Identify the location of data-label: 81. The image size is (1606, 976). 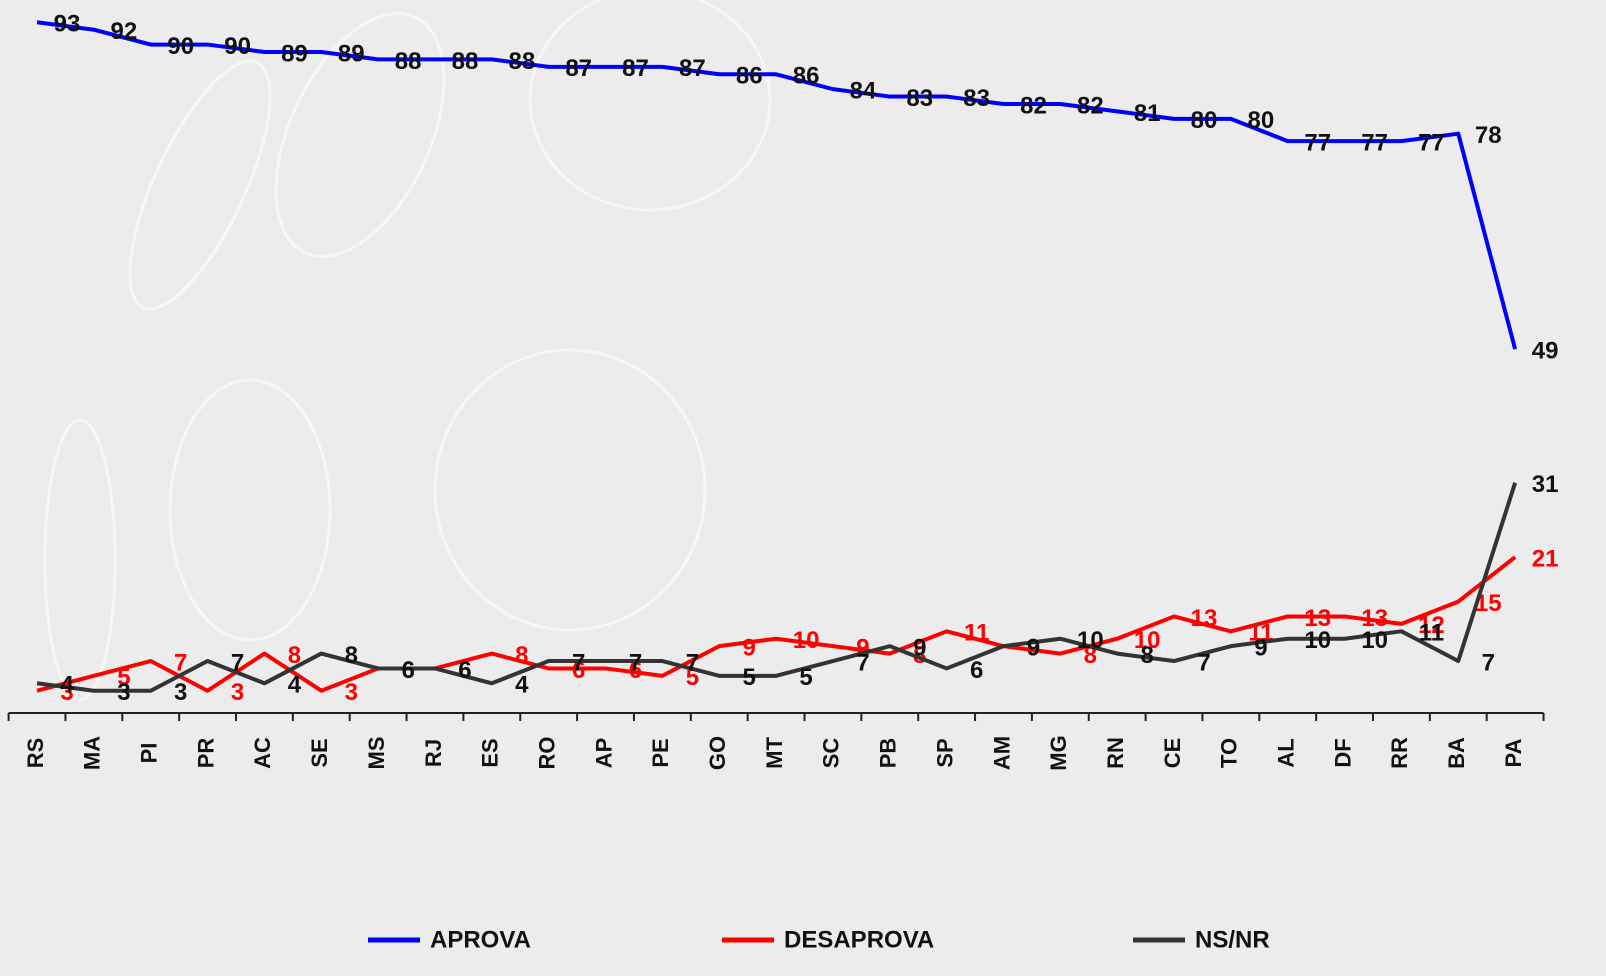
(1147, 113).